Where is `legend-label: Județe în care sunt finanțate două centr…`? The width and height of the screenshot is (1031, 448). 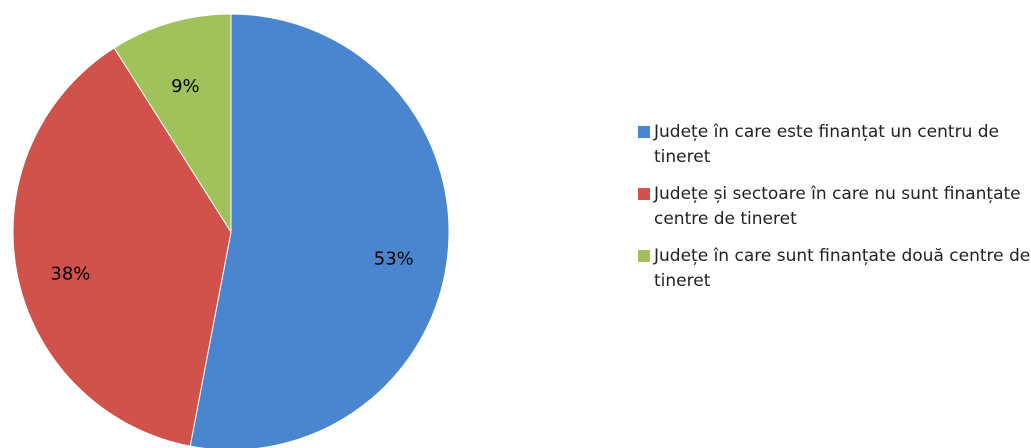
legend-label: Județe în care sunt finanțate două centr… is located at coordinates (842, 268).